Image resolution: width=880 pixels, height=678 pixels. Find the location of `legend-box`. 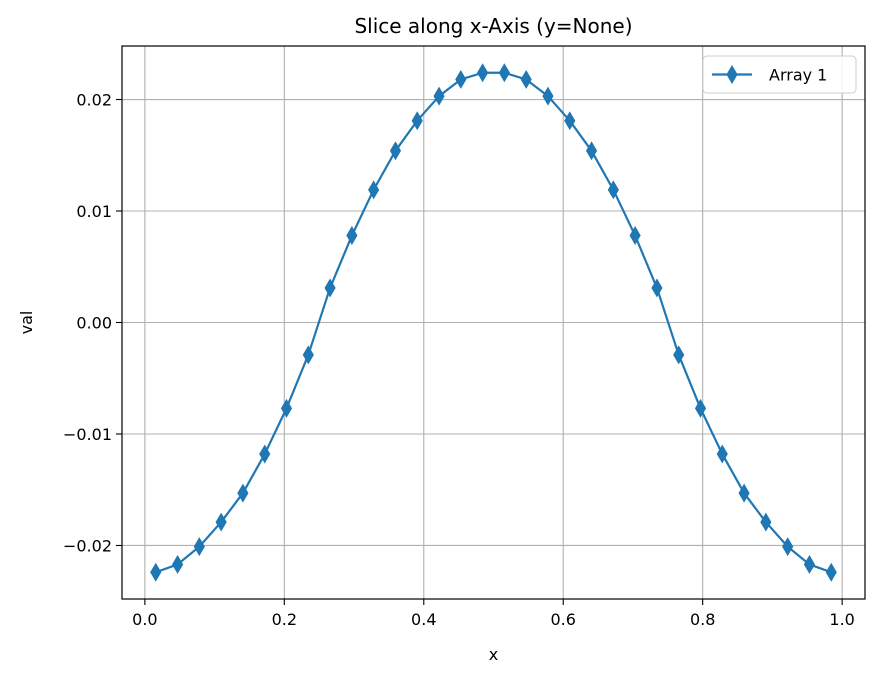

legend-box is located at coordinates (779, 74).